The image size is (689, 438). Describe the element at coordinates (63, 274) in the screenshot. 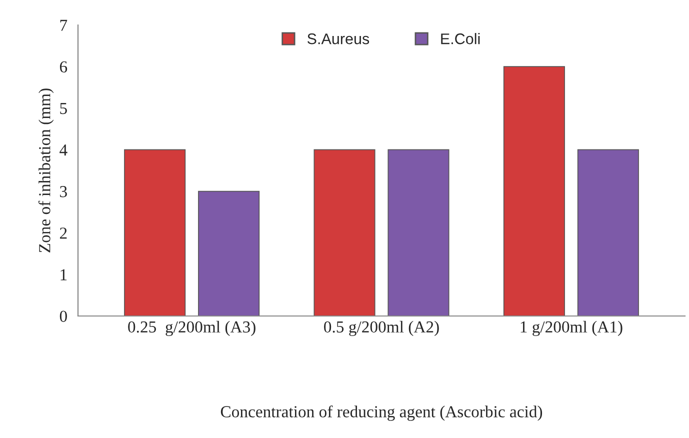

I see `y-tick-label: 1` at that location.